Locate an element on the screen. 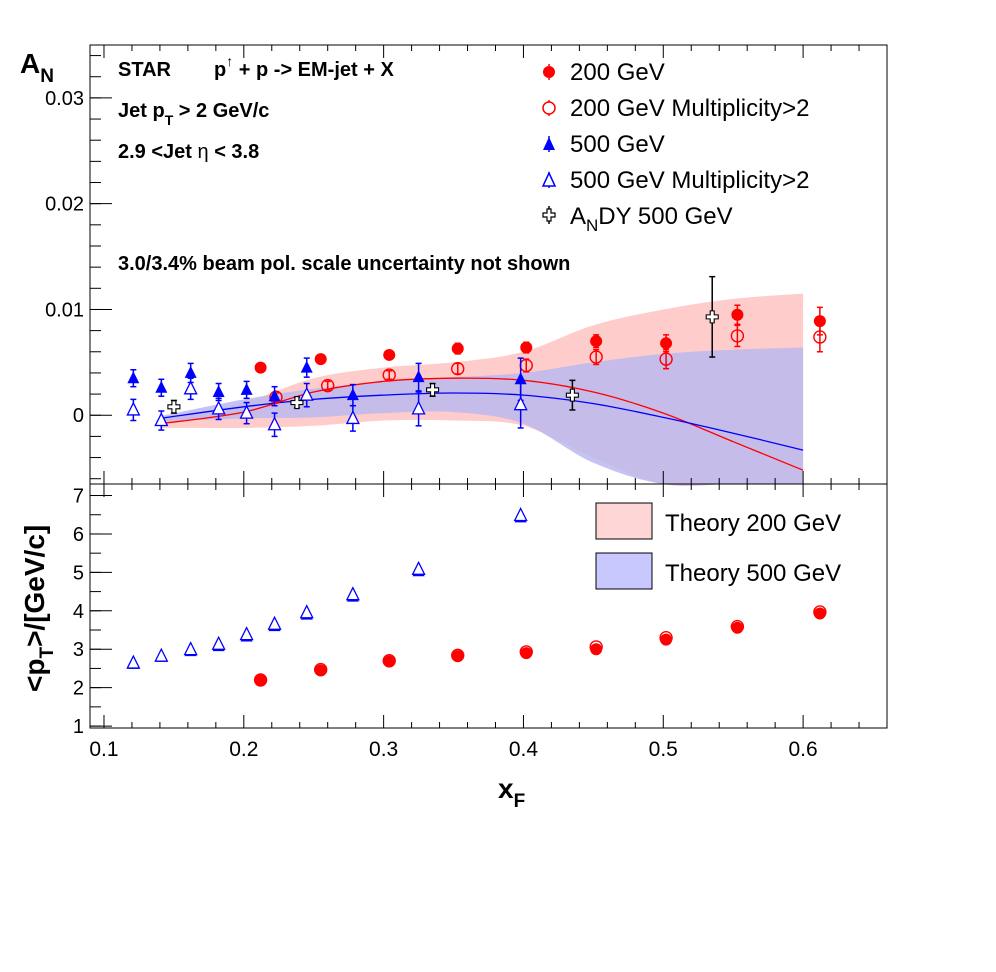 This screenshot has width=996, height=972. legend-open-circle-icon is located at coordinates (549, 108).